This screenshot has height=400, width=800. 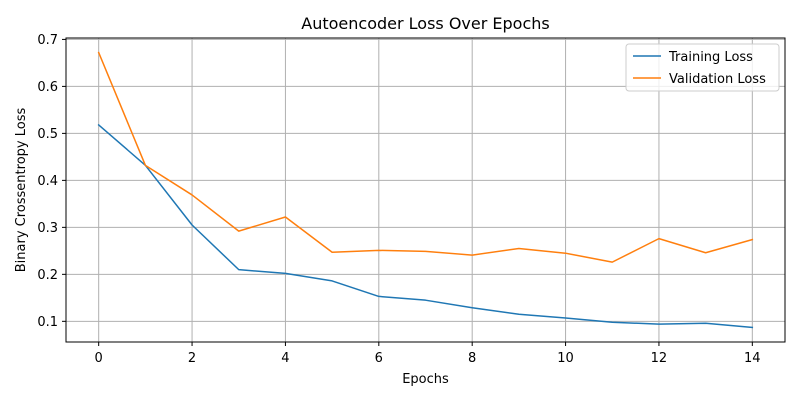 I want to click on x-tick-label: 12, so click(x=659, y=358).